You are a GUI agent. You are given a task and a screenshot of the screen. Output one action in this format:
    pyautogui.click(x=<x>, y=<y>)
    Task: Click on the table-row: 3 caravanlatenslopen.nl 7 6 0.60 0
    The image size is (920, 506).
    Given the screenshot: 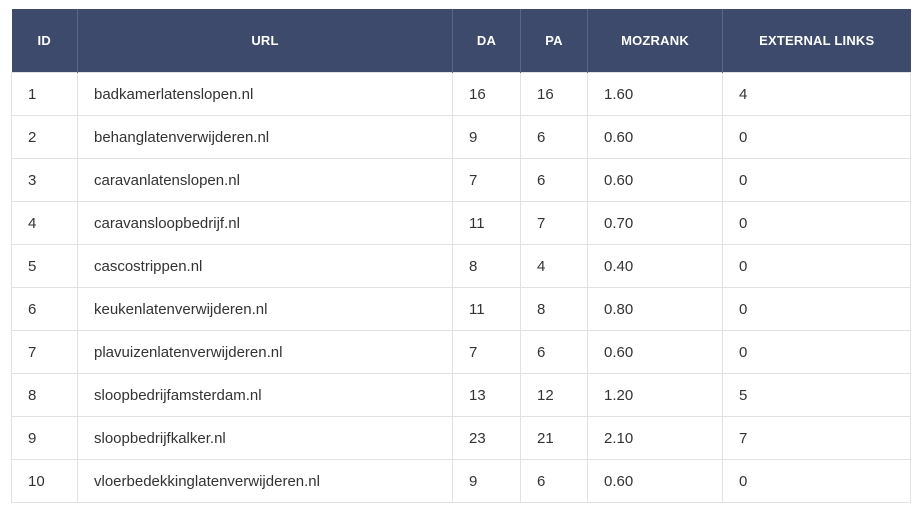 What is the action you would take?
    pyautogui.click(x=461, y=180)
    